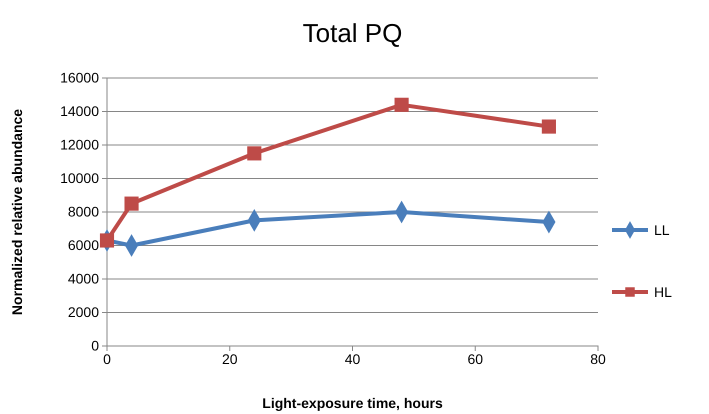 The height and width of the screenshot is (414, 709). I want to click on y-tick-label: 14000, so click(80, 110).